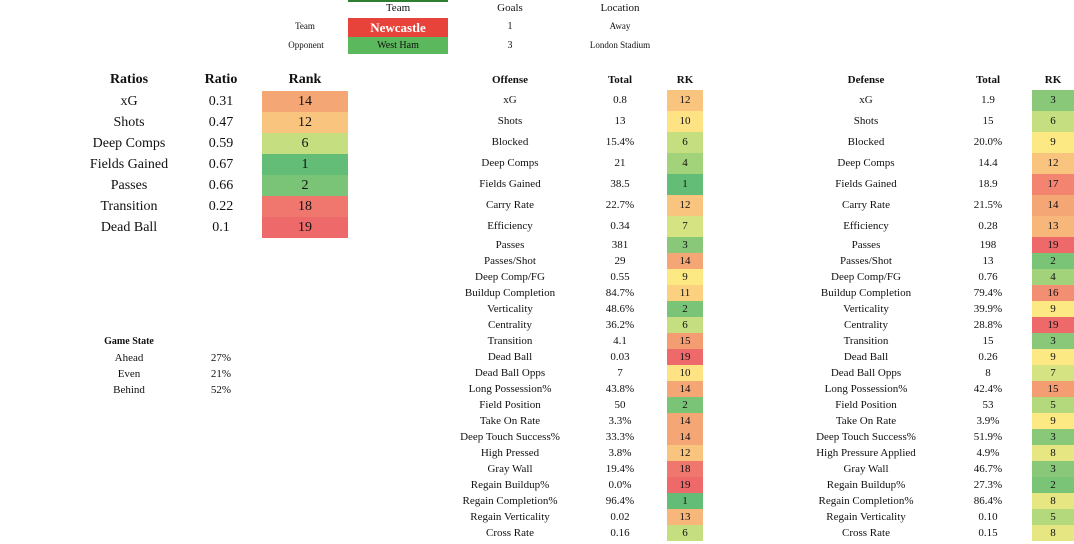 The image size is (1074, 544). Describe the element at coordinates (620, 163) in the screenshot. I see `offense-row-total: 21` at that location.